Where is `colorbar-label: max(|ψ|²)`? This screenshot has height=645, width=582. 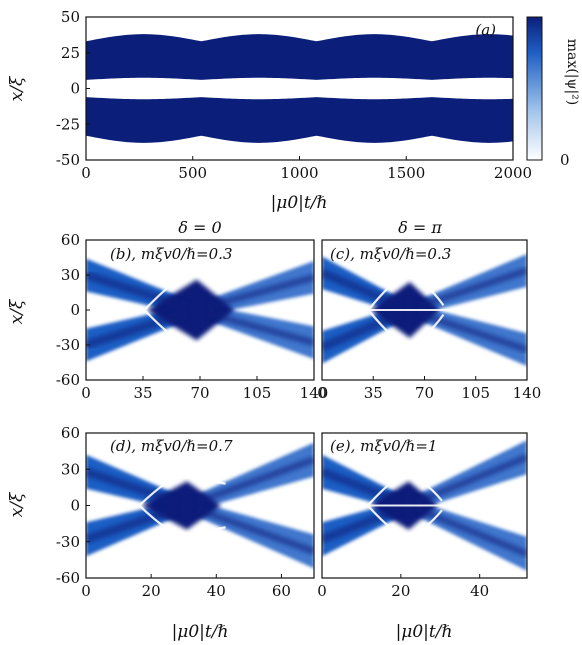 colorbar-label: max(|ψ|²) is located at coordinates (572, 72).